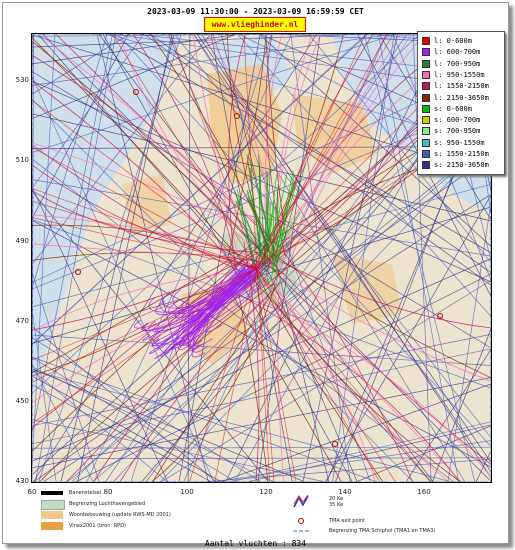 The height and width of the screenshot is (550, 515). What do you see at coordinates (85, 493) in the screenshot?
I see `runway-label: Banenstelsel` at bounding box center [85, 493].